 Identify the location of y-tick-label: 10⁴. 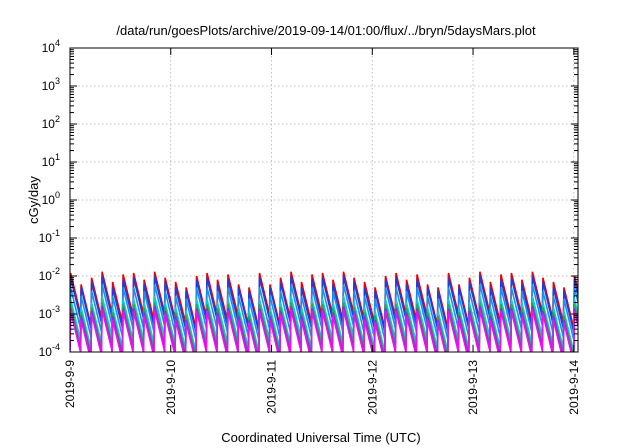
(51, 46).